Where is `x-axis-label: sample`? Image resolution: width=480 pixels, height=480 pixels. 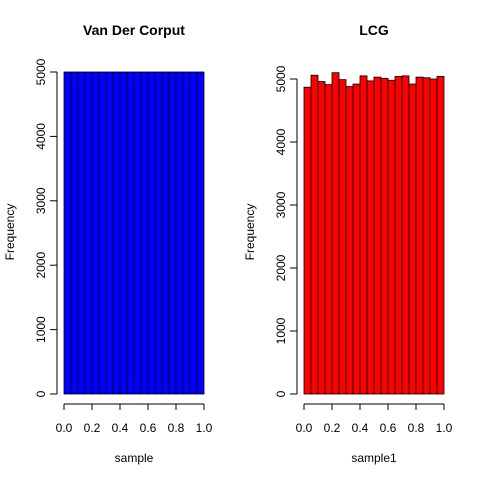
x-axis-label: sample is located at coordinates (134, 458).